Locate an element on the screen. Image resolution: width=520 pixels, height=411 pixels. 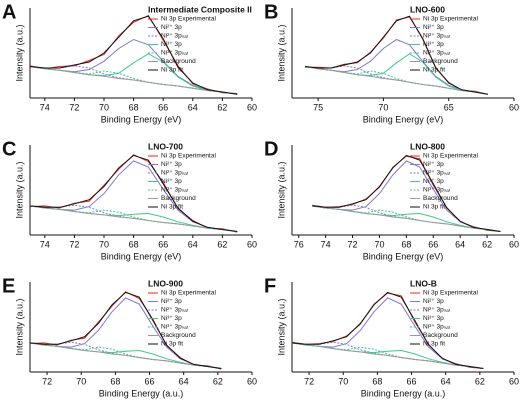
x-tick-label: 75 is located at coordinates (318, 107).